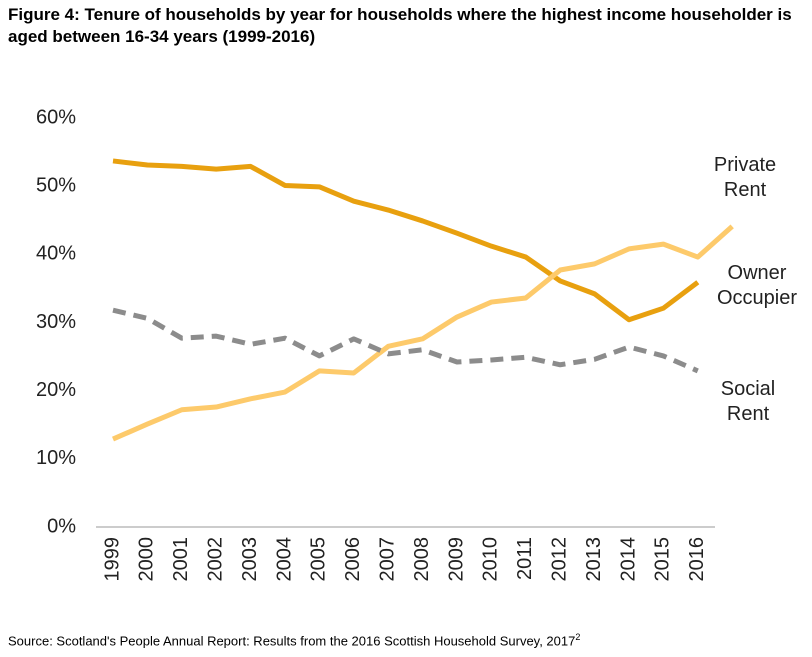 The image size is (812, 657). What do you see at coordinates (250, 559) in the screenshot?
I see `x-tick-label: 2003` at bounding box center [250, 559].